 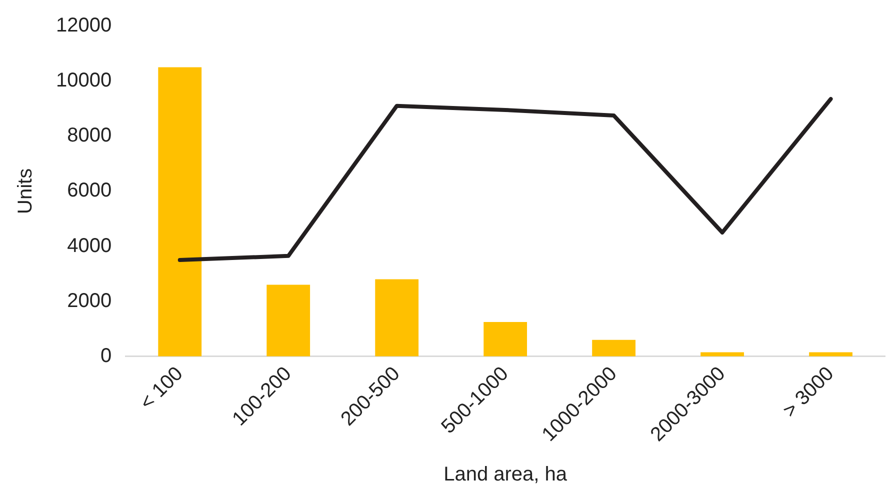 I want to click on x-tick-label: < 100, so click(x=162, y=388).